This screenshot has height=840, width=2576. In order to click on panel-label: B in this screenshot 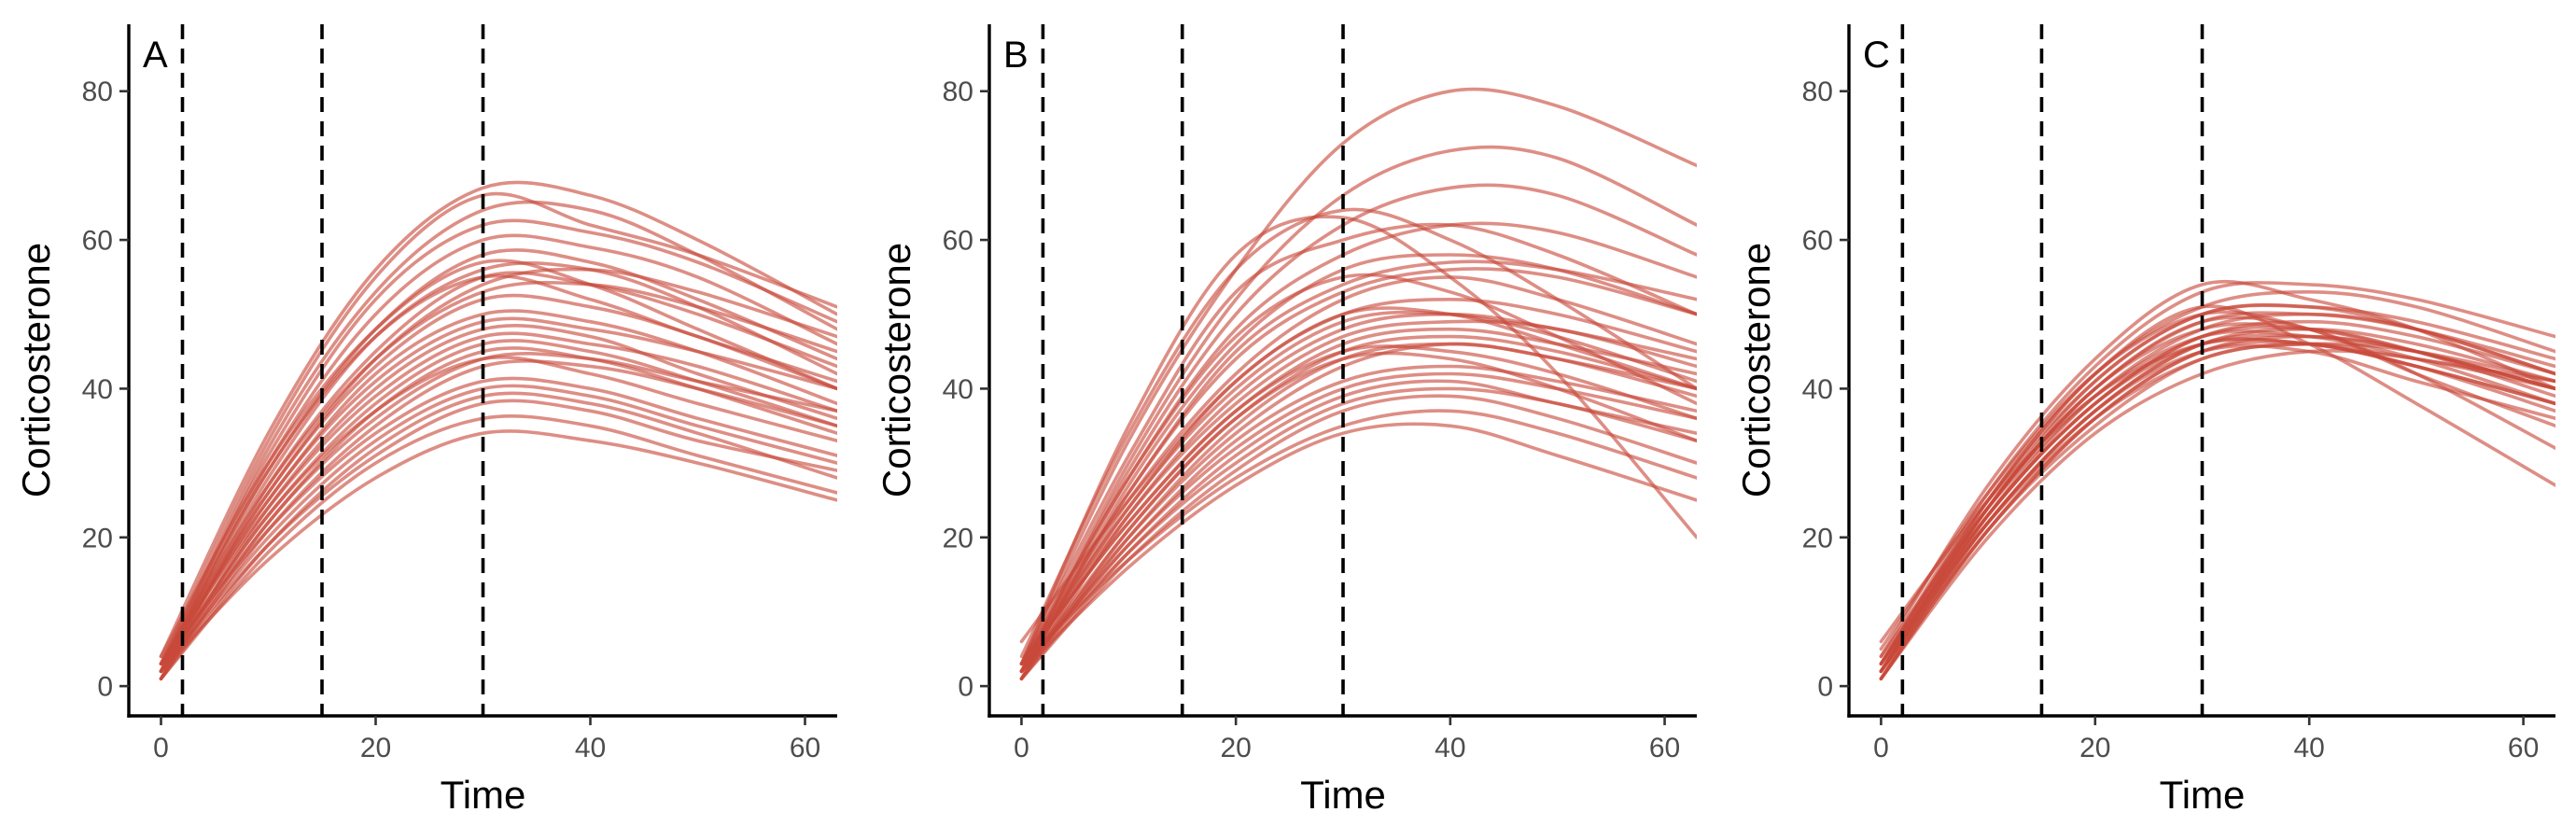, I will do `click(1016, 55)`.